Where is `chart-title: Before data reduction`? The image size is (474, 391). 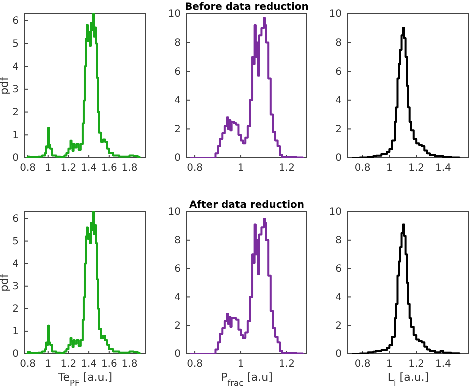
chart-title: Before data reduction is located at coordinates (247, 7).